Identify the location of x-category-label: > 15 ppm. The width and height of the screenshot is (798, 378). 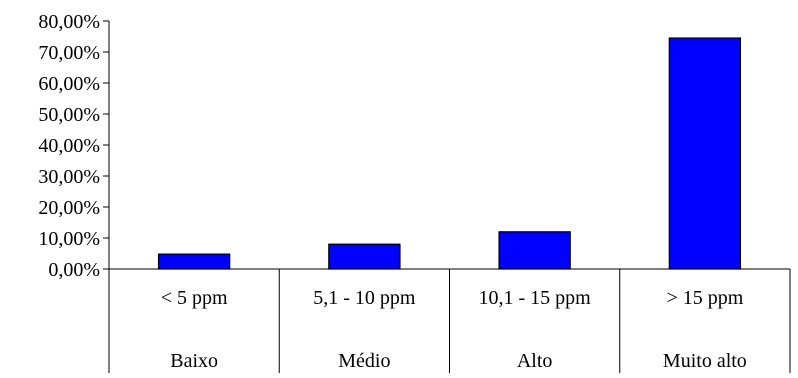
(704, 298).